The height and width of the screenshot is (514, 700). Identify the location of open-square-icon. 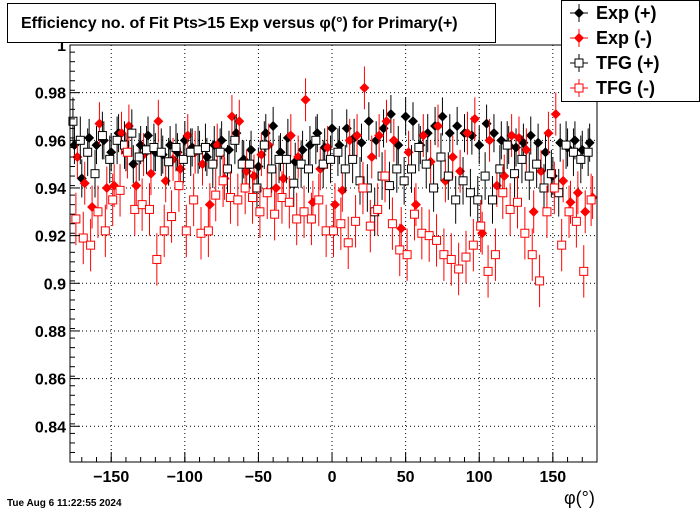
(579, 63).